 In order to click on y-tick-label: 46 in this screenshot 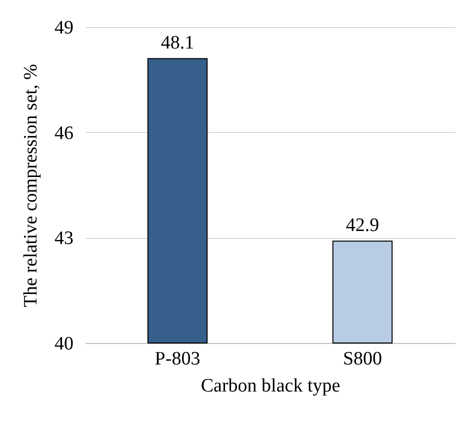, I will do `click(64, 133)`.